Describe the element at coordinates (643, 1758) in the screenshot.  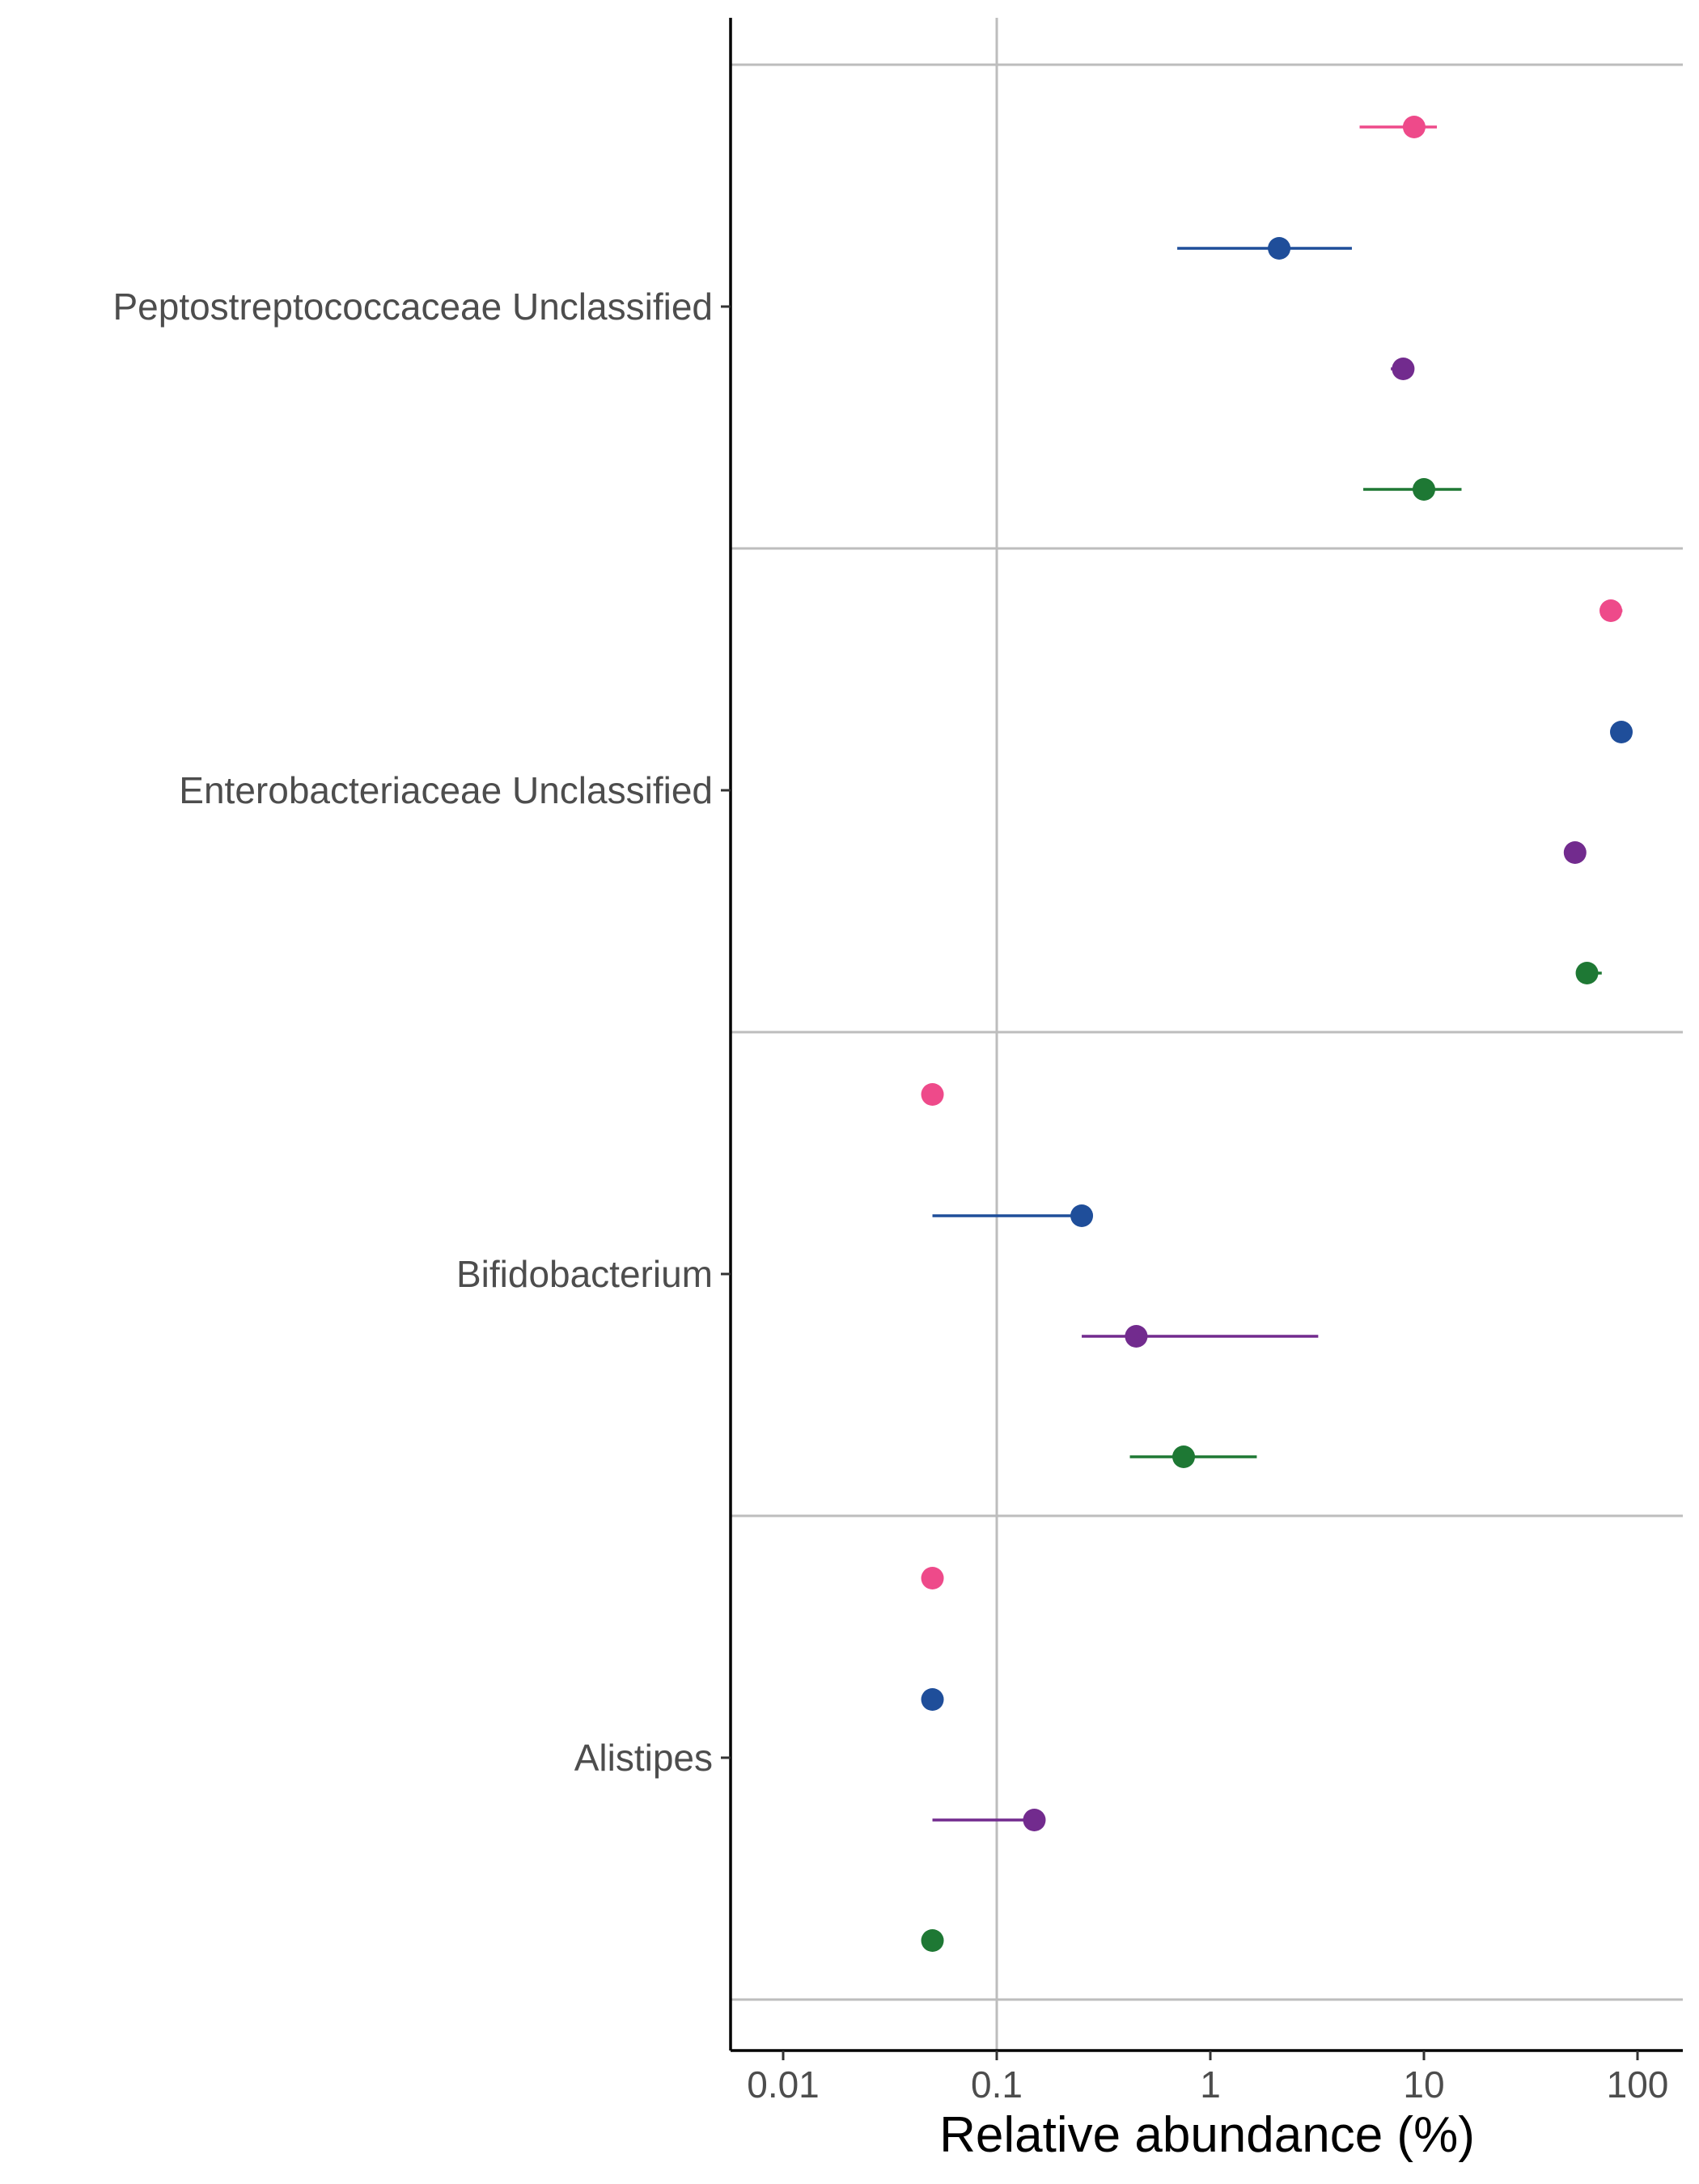
I see `y-tick-label: Alistipes` at that location.